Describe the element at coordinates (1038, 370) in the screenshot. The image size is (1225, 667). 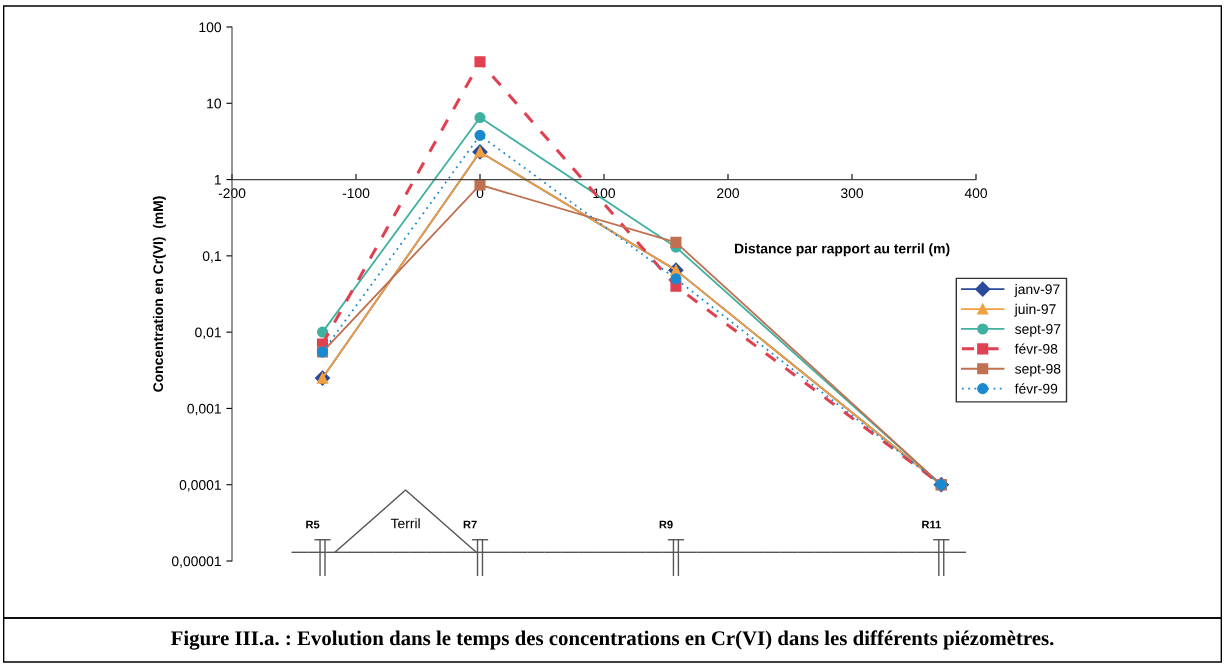
I see `legend-label: sept-98` at that location.